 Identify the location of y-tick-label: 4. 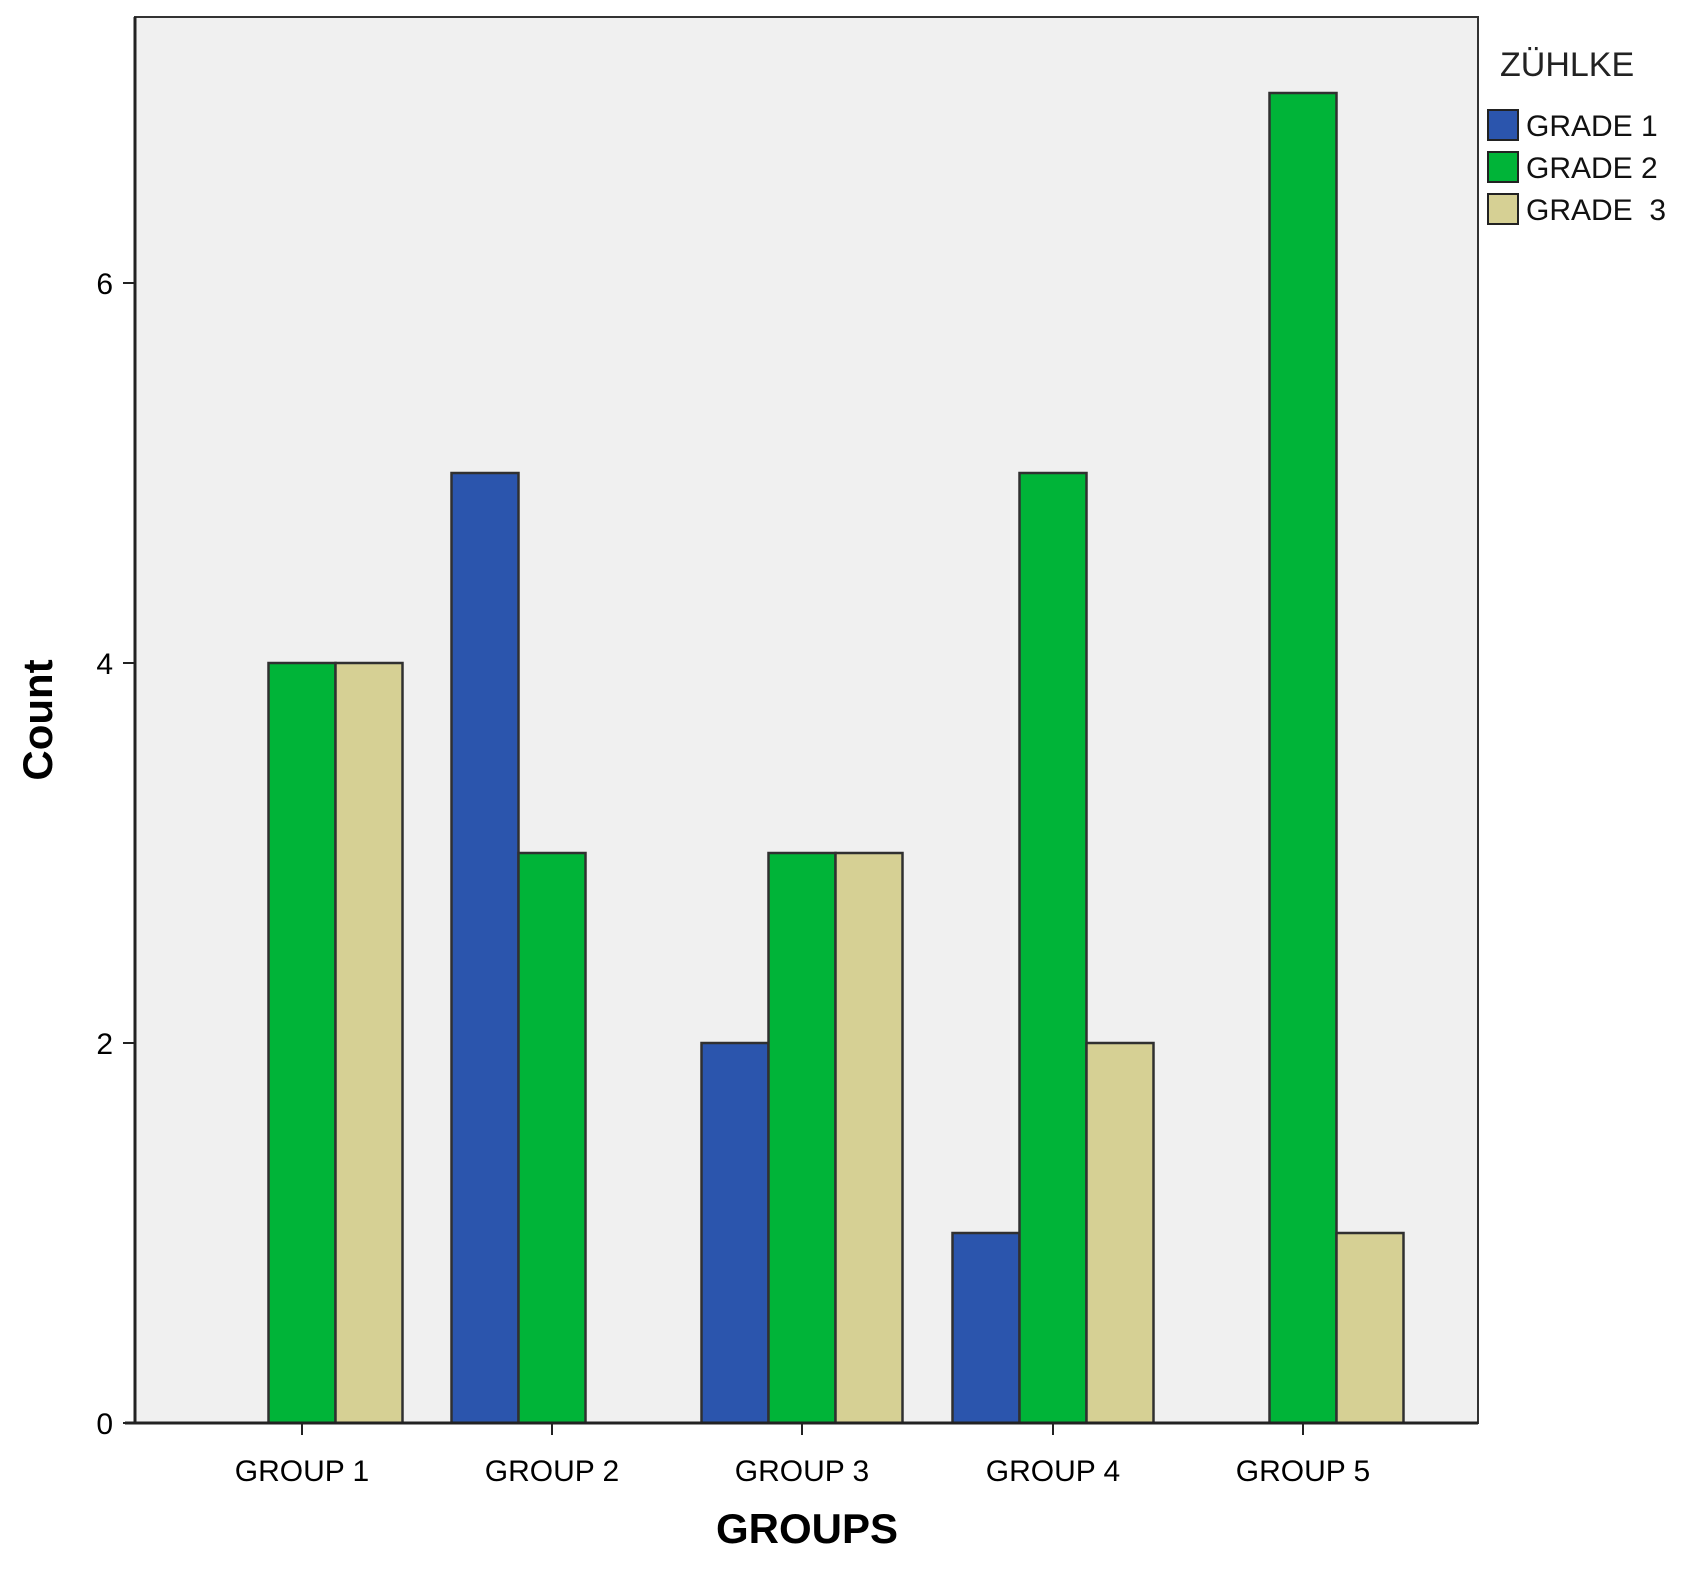
(104, 664).